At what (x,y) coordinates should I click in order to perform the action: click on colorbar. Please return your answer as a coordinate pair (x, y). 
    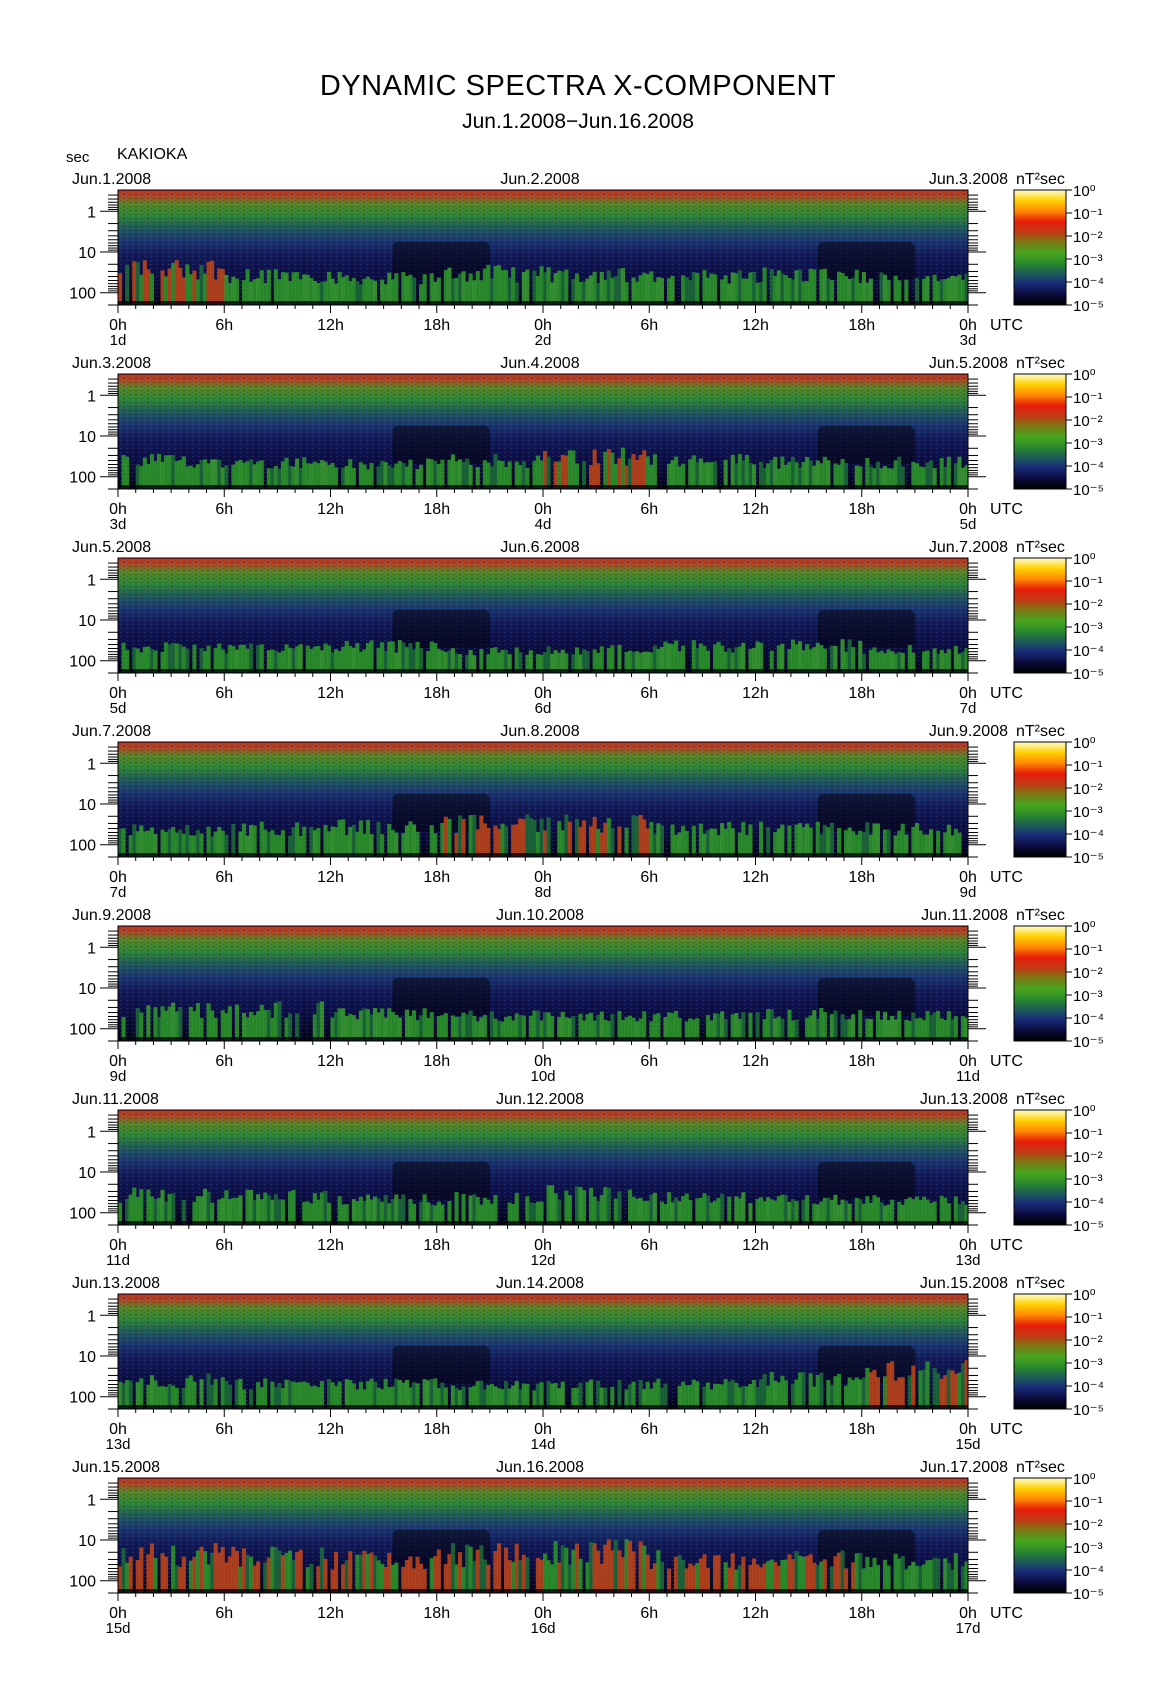
    Looking at the image, I should click on (1040, 615).